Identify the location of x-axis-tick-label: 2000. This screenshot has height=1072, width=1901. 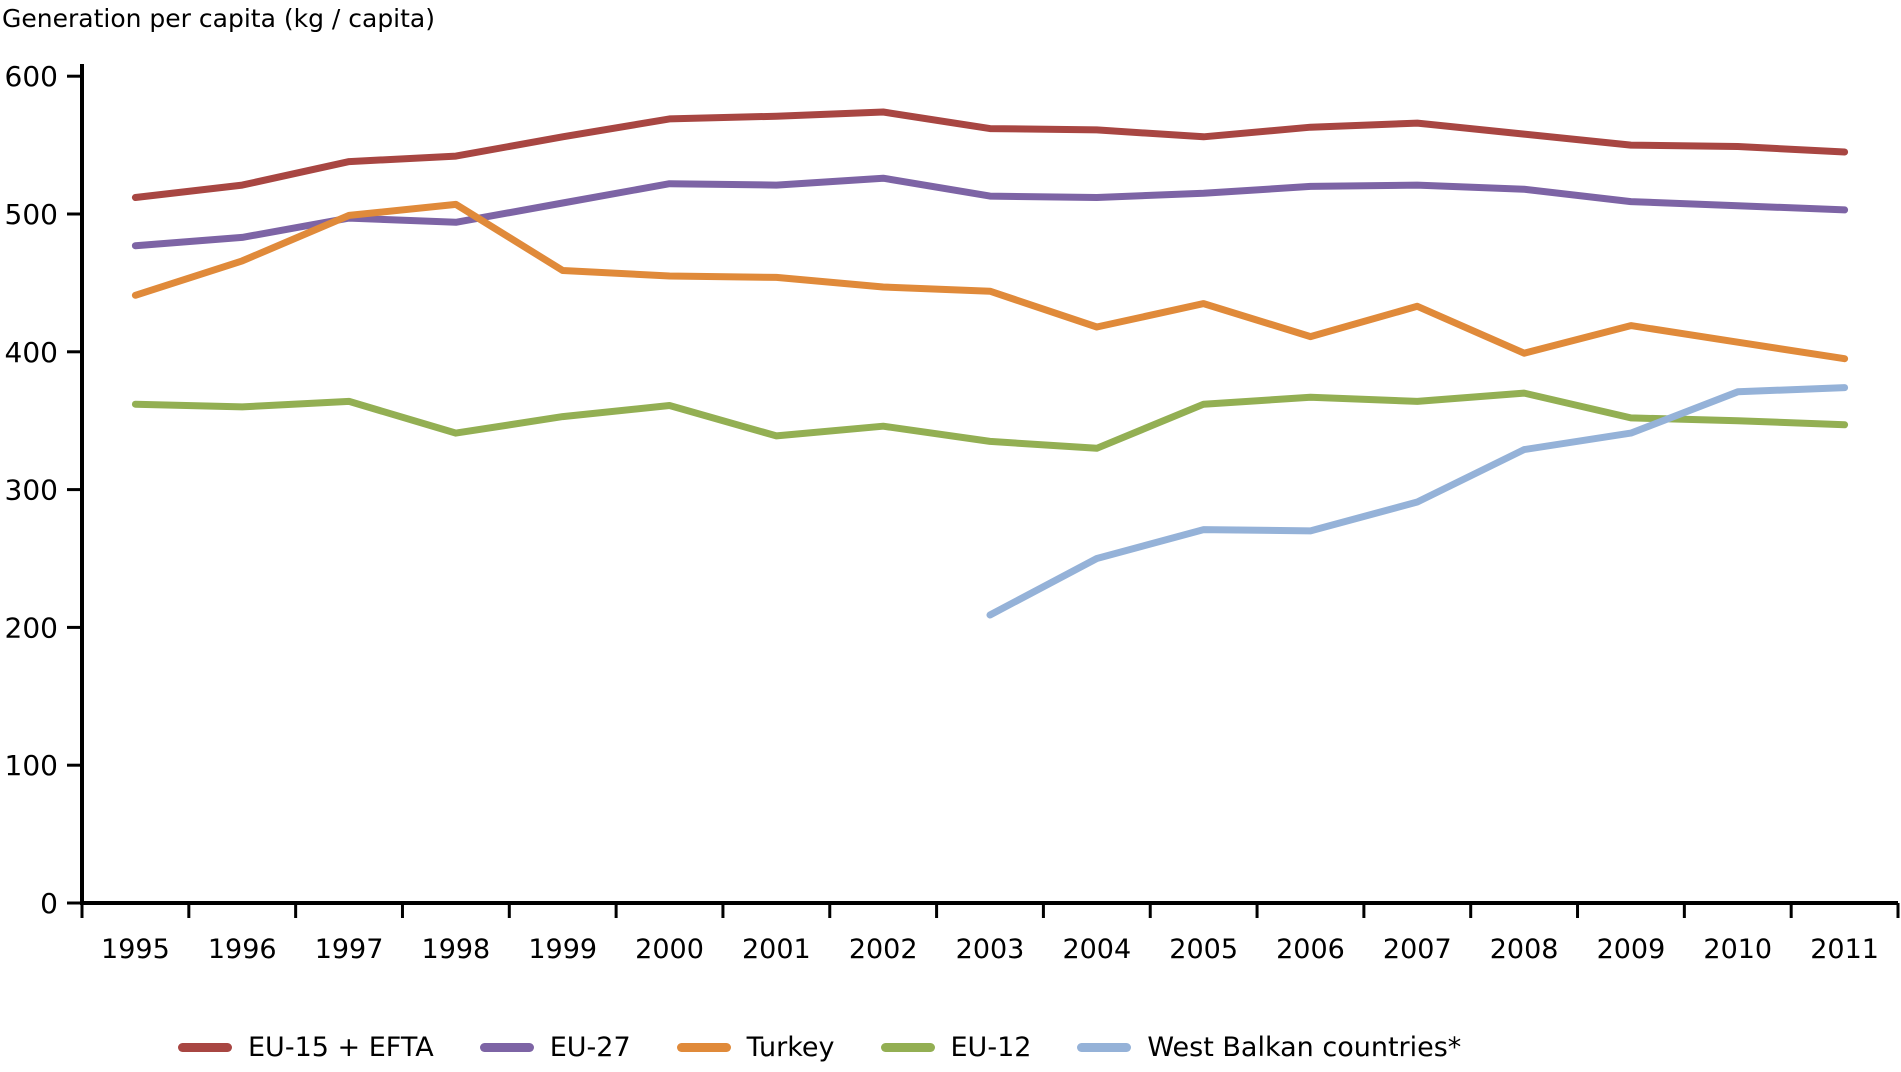
(669, 949).